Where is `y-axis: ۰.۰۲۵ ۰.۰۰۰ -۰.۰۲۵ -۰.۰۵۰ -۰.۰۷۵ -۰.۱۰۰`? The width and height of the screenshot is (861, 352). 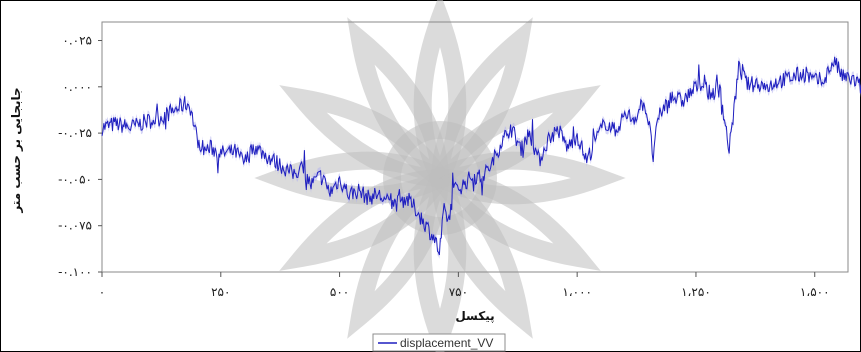 y-axis: ۰.۰۲۵ ۰.۰۰۰ -۰.۰۲۵ -۰.۰۵۰ -۰.۰۷۵ -۰.۱۰۰ is located at coordinates (80, 156).